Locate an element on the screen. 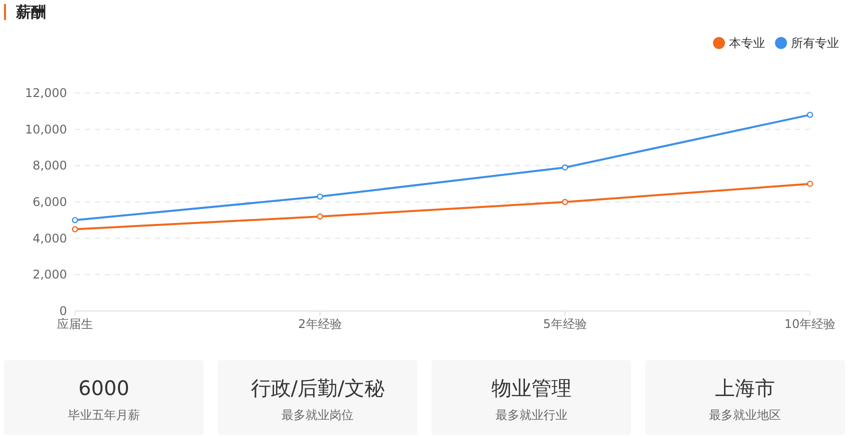  x-tick-label: 10年经验 is located at coordinates (810, 324).